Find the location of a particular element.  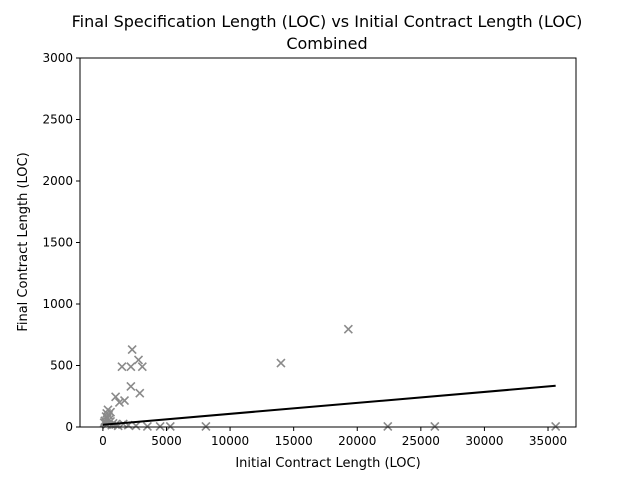

y-tick-label: 2500 is located at coordinates (57, 120).